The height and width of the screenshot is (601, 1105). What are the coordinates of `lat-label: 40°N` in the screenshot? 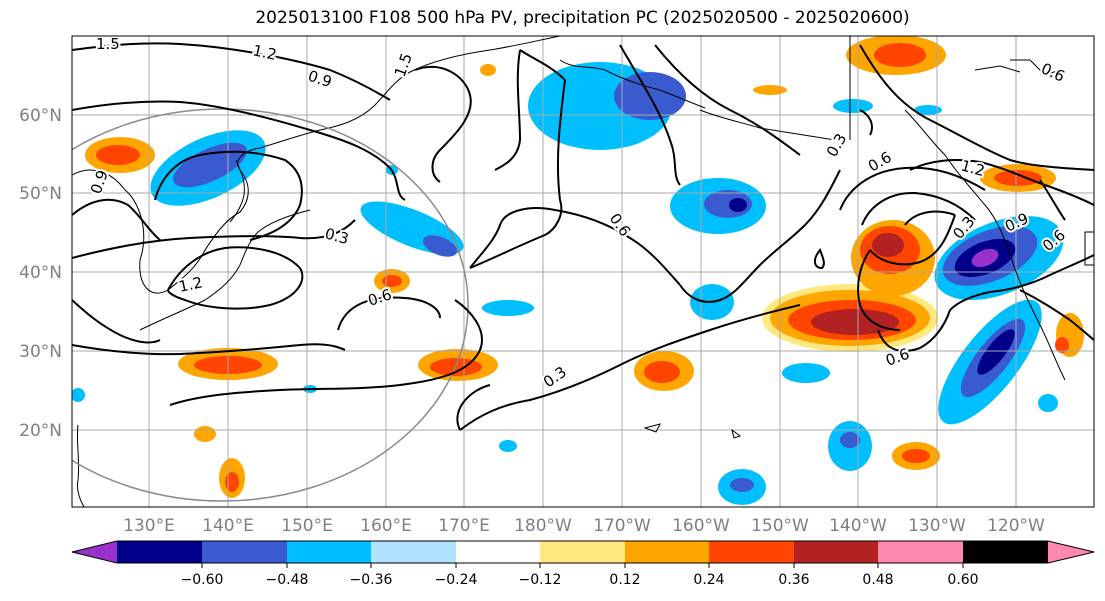 It's located at (40, 273).